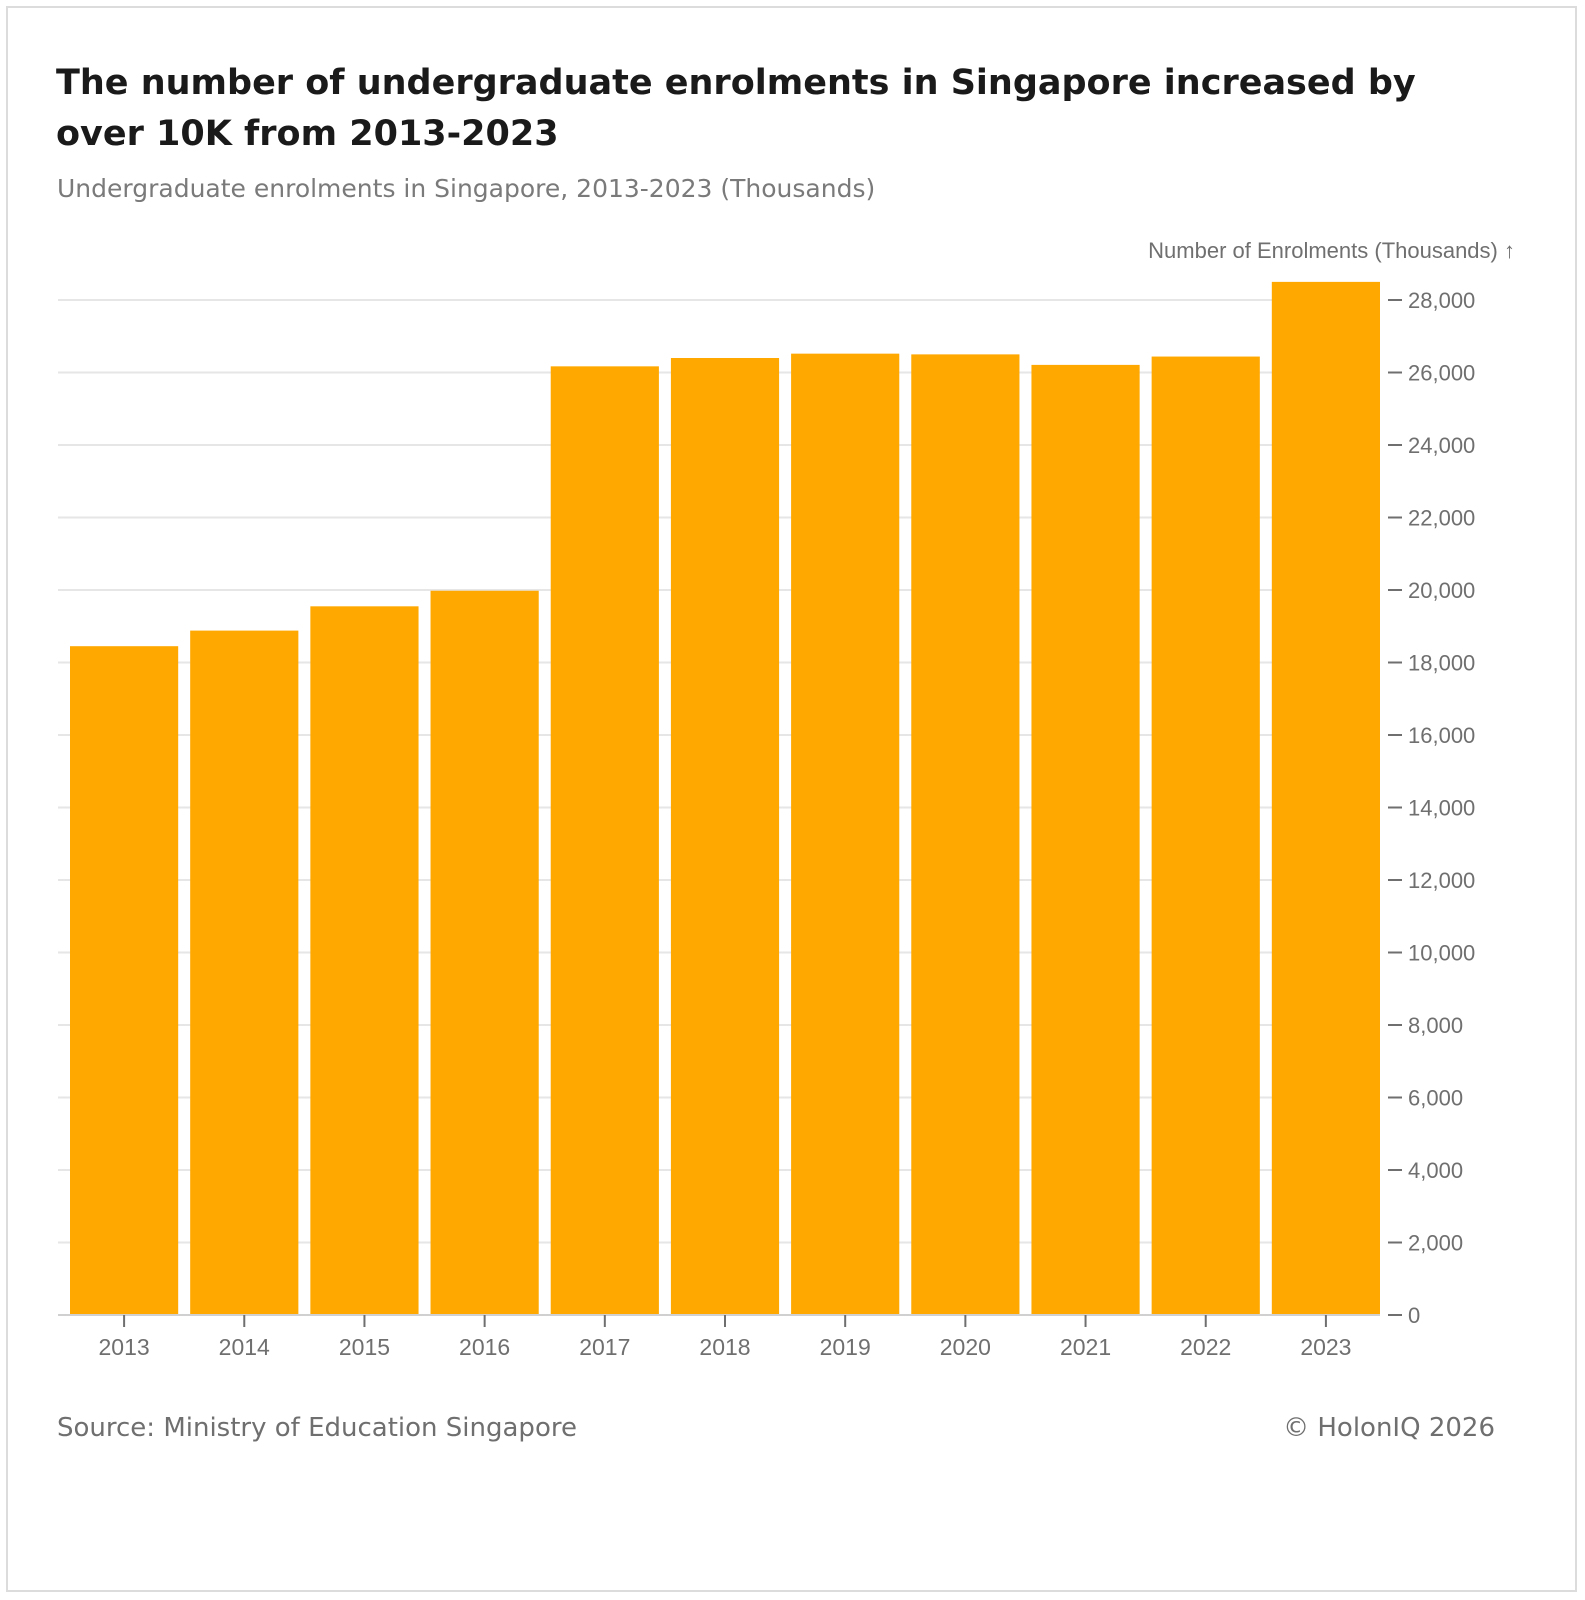  I want to click on bar-2015, so click(364, 960).